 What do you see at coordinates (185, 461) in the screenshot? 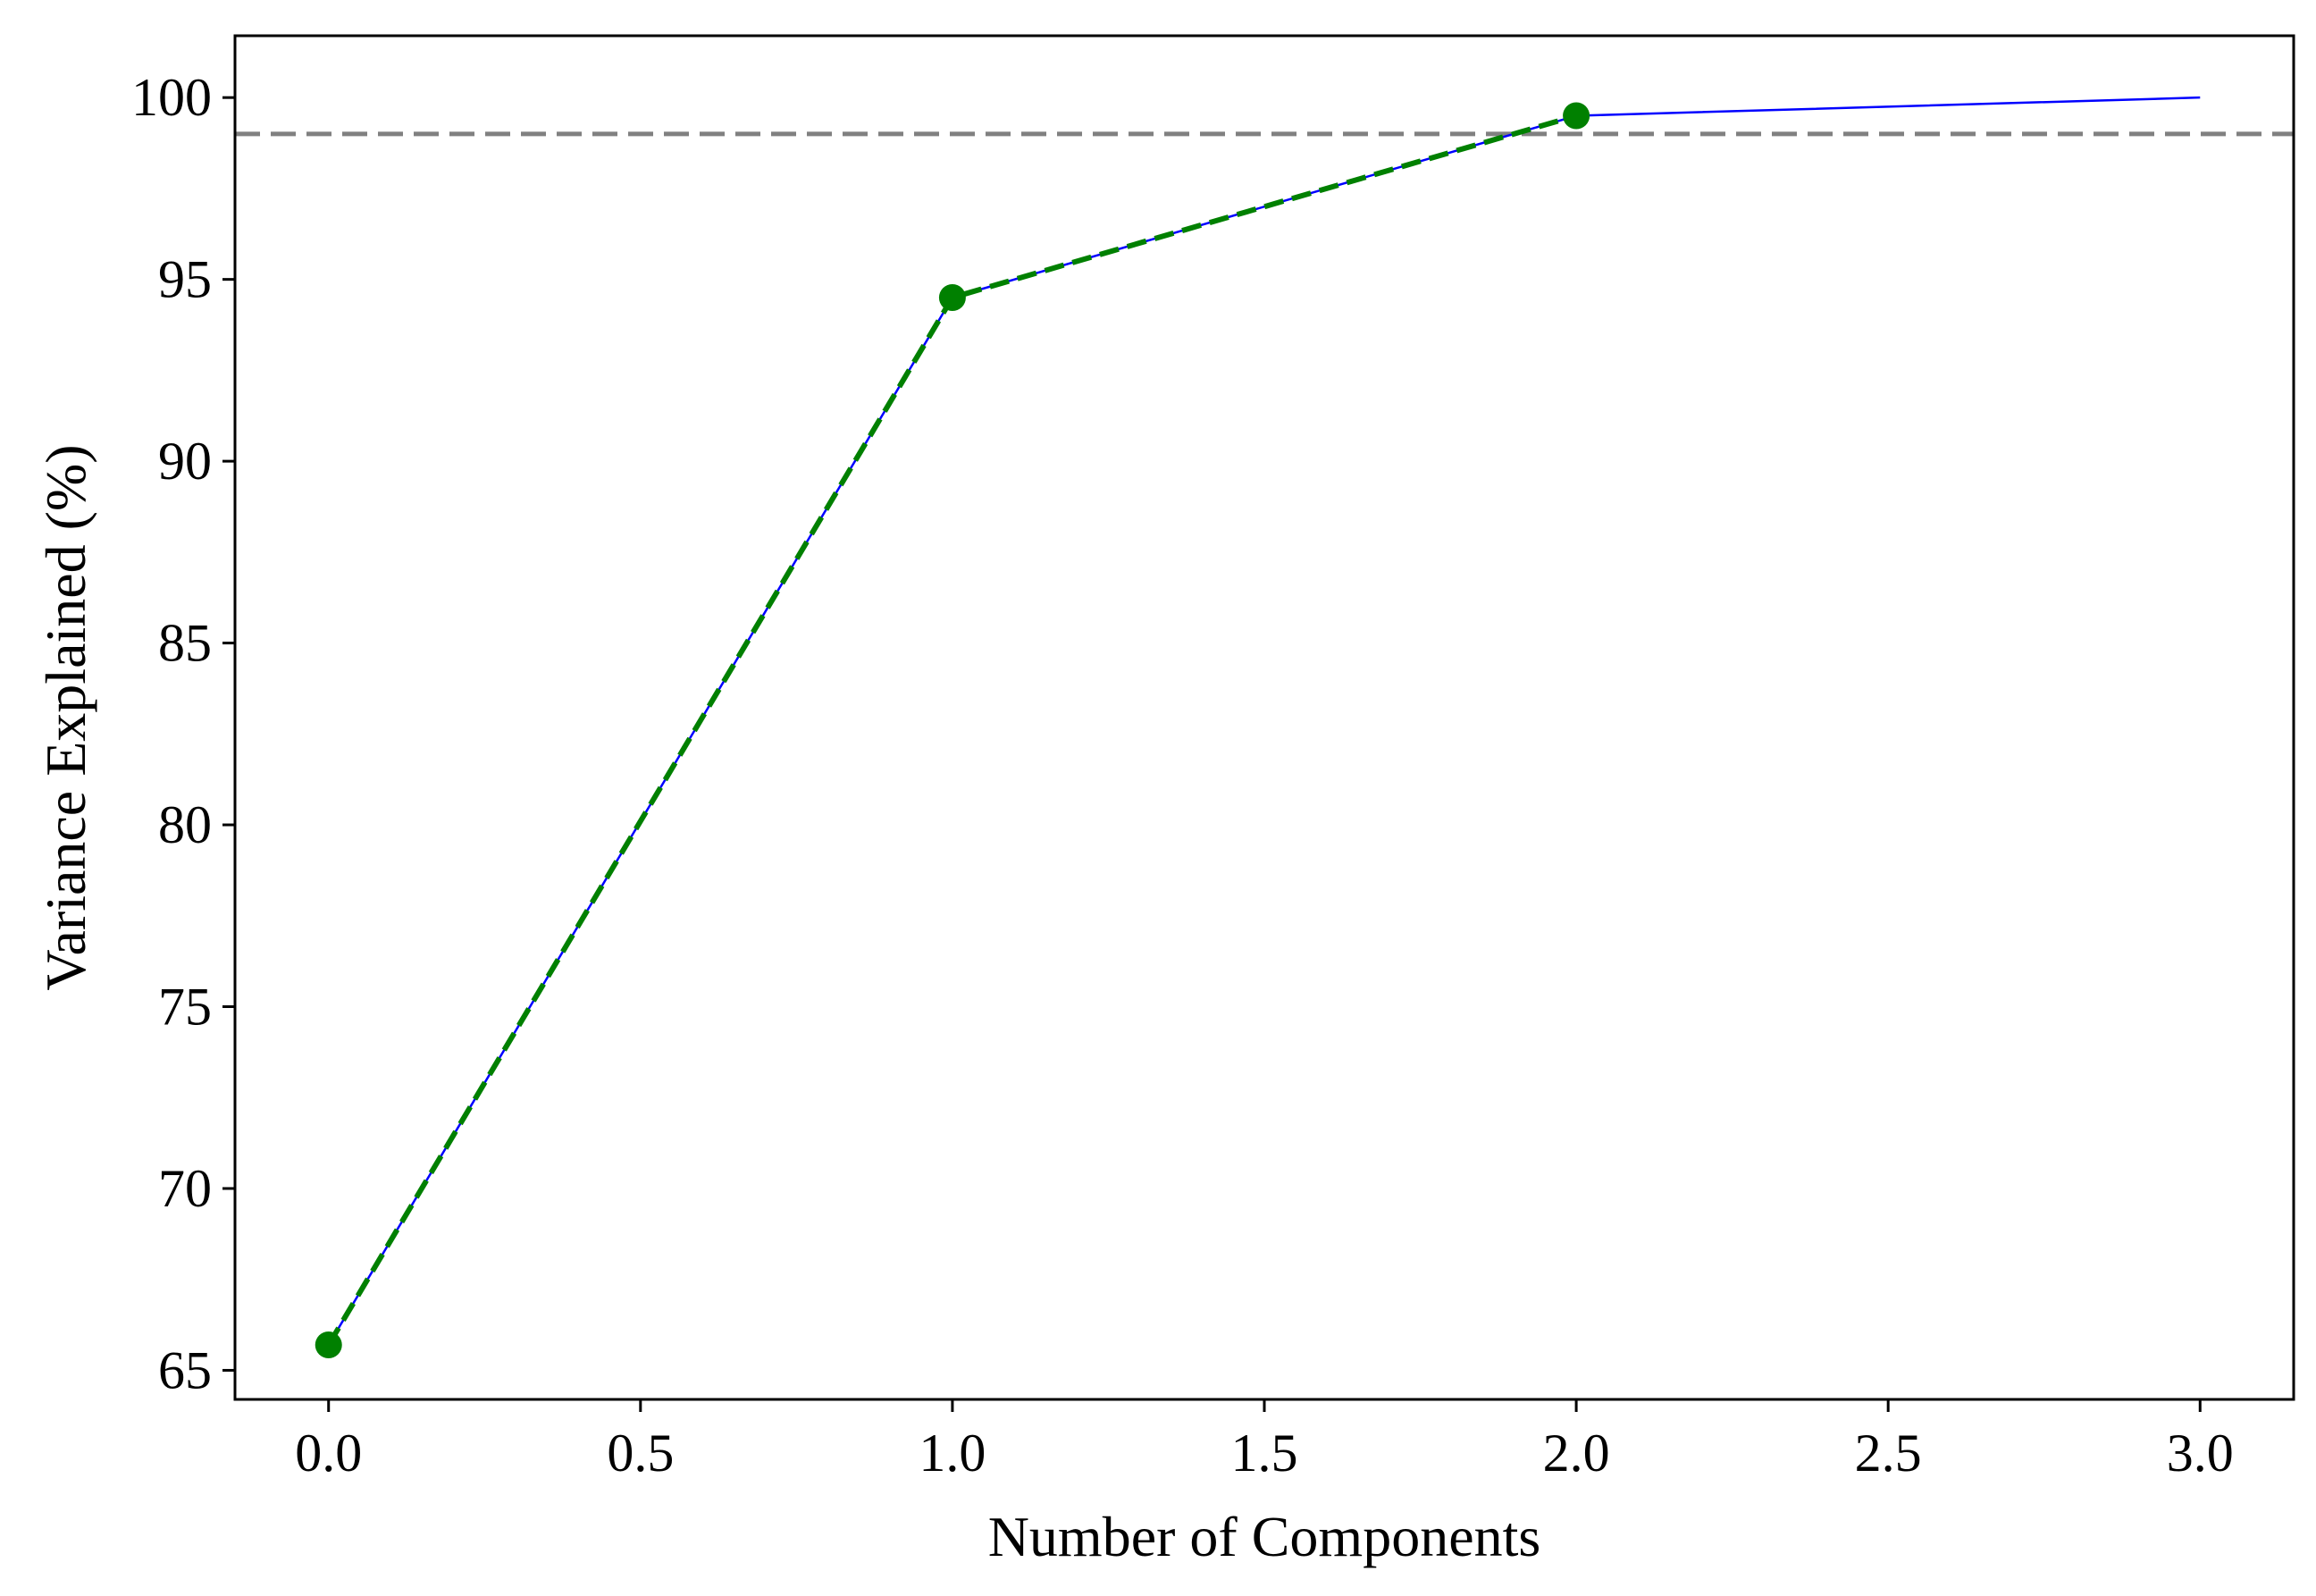
I see `y-tick-label: 90` at bounding box center [185, 461].